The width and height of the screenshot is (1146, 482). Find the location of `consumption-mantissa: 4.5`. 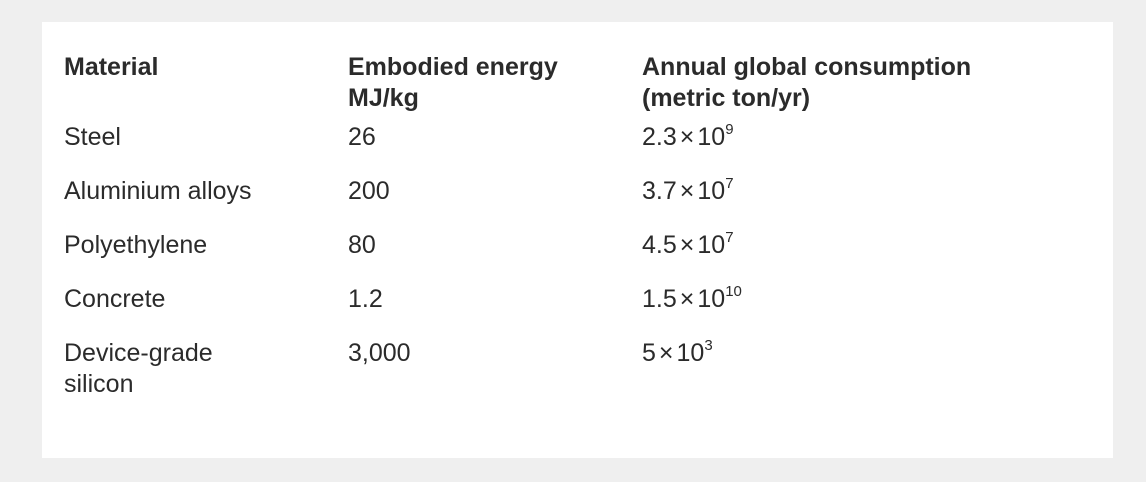

consumption-mantissa: 4.5 is located at coordinates (659, 245).